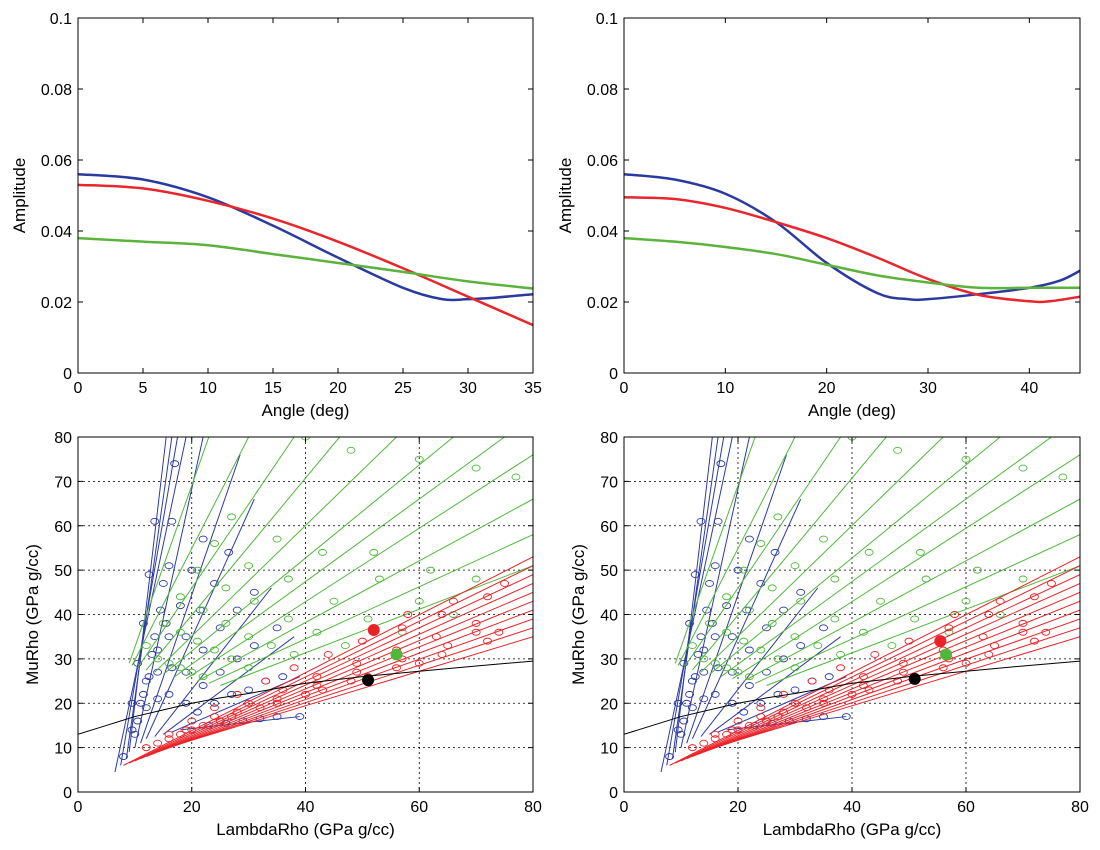 The height and width of the screenshot is (850, 1100). Describe the element at coordinates (359, 567) in the screenshot. I see `green-template-line` at that location.